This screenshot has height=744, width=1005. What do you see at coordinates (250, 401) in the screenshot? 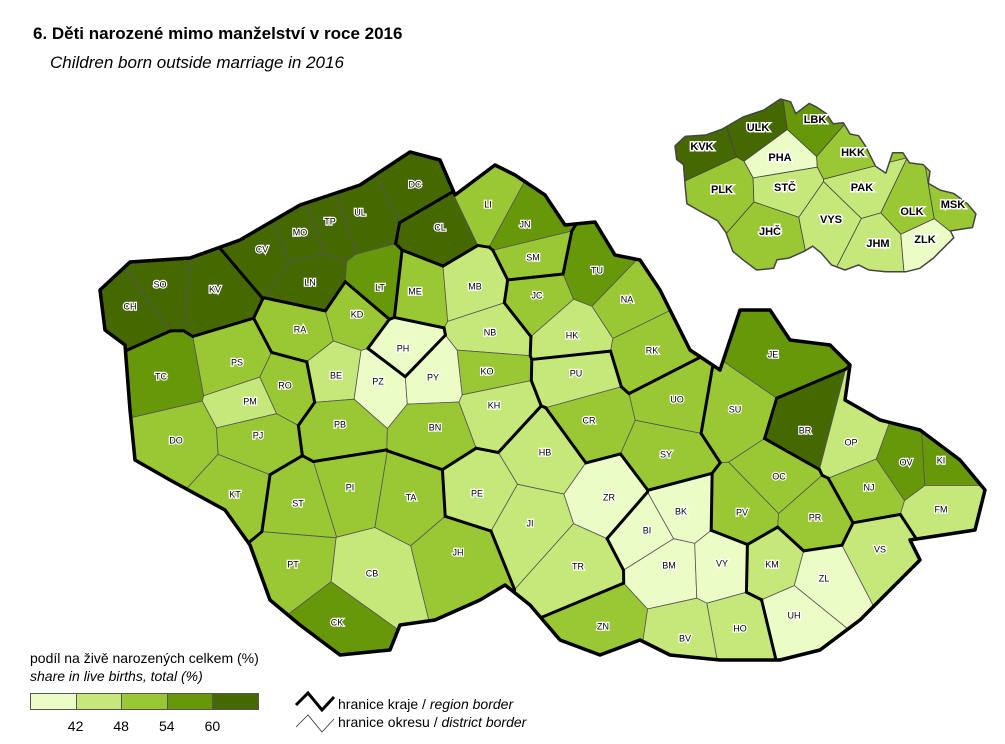
I see `district-label: PM` at bounding box center [250, 401].